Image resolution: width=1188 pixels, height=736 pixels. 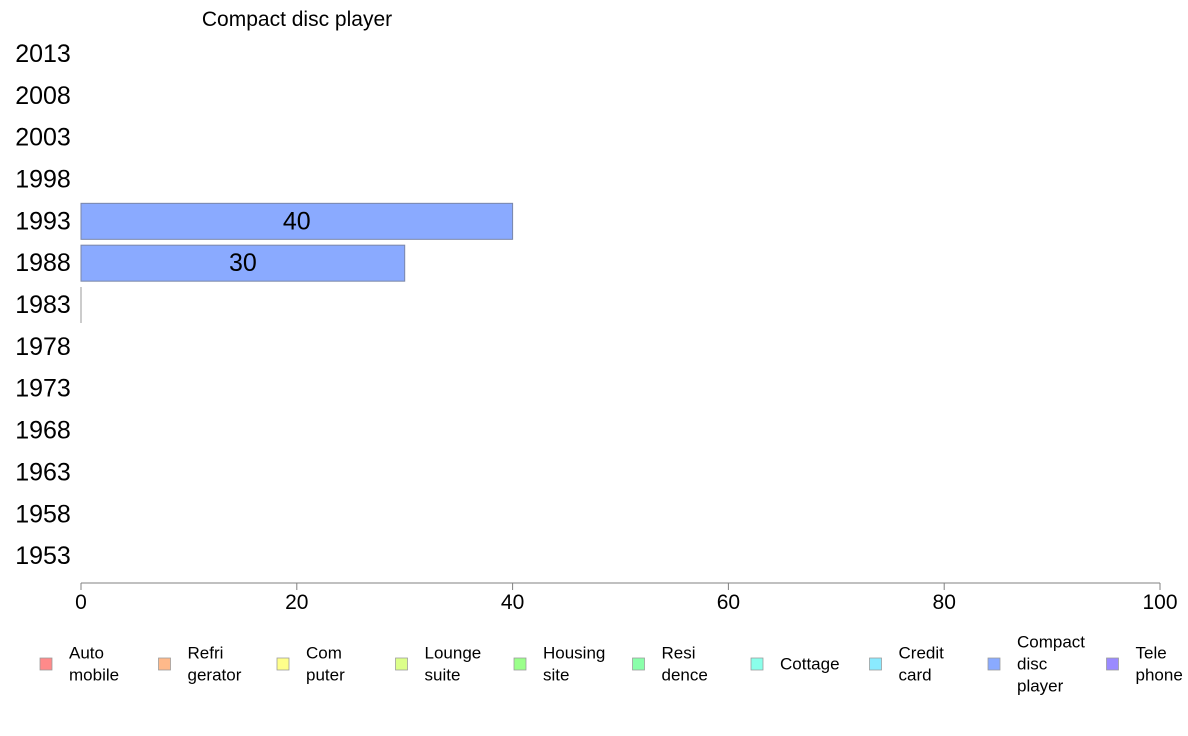 What do you see at coordinates (1159, 602) in the screenshot?
I see `x-tick-label: 100` at bounding box center [1159, 602].